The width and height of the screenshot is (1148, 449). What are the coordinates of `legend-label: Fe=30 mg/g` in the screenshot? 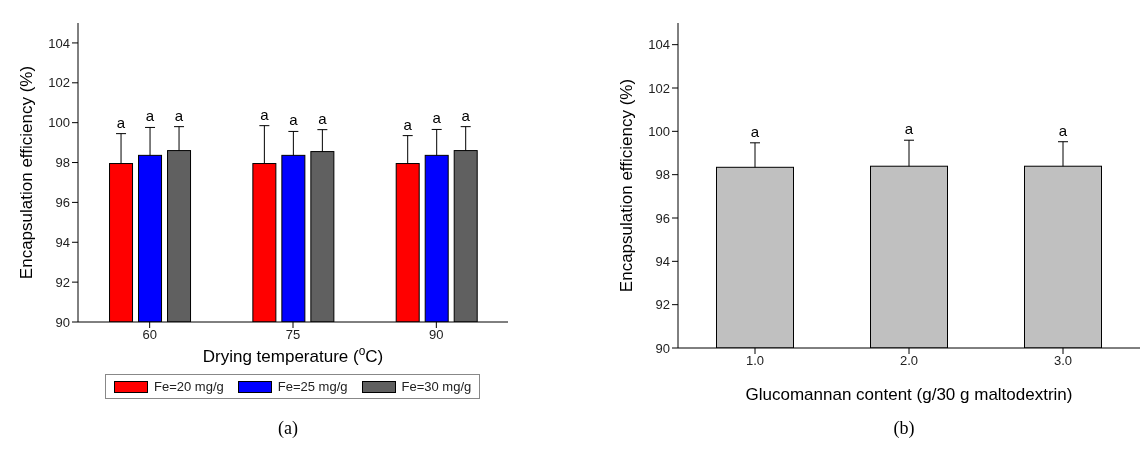 It's located at (436, 386).